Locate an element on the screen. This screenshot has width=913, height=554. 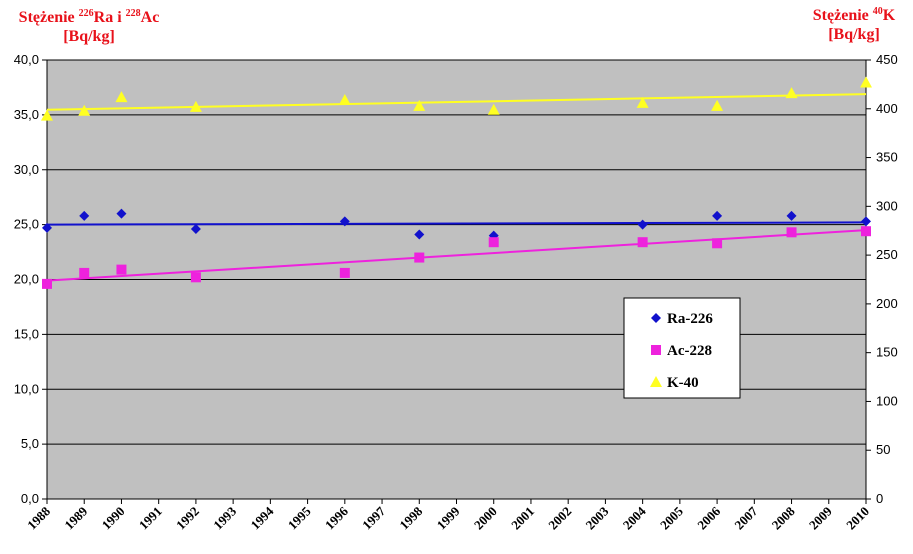
x-tick-label: 1995 is located at coordinates (299, 517).